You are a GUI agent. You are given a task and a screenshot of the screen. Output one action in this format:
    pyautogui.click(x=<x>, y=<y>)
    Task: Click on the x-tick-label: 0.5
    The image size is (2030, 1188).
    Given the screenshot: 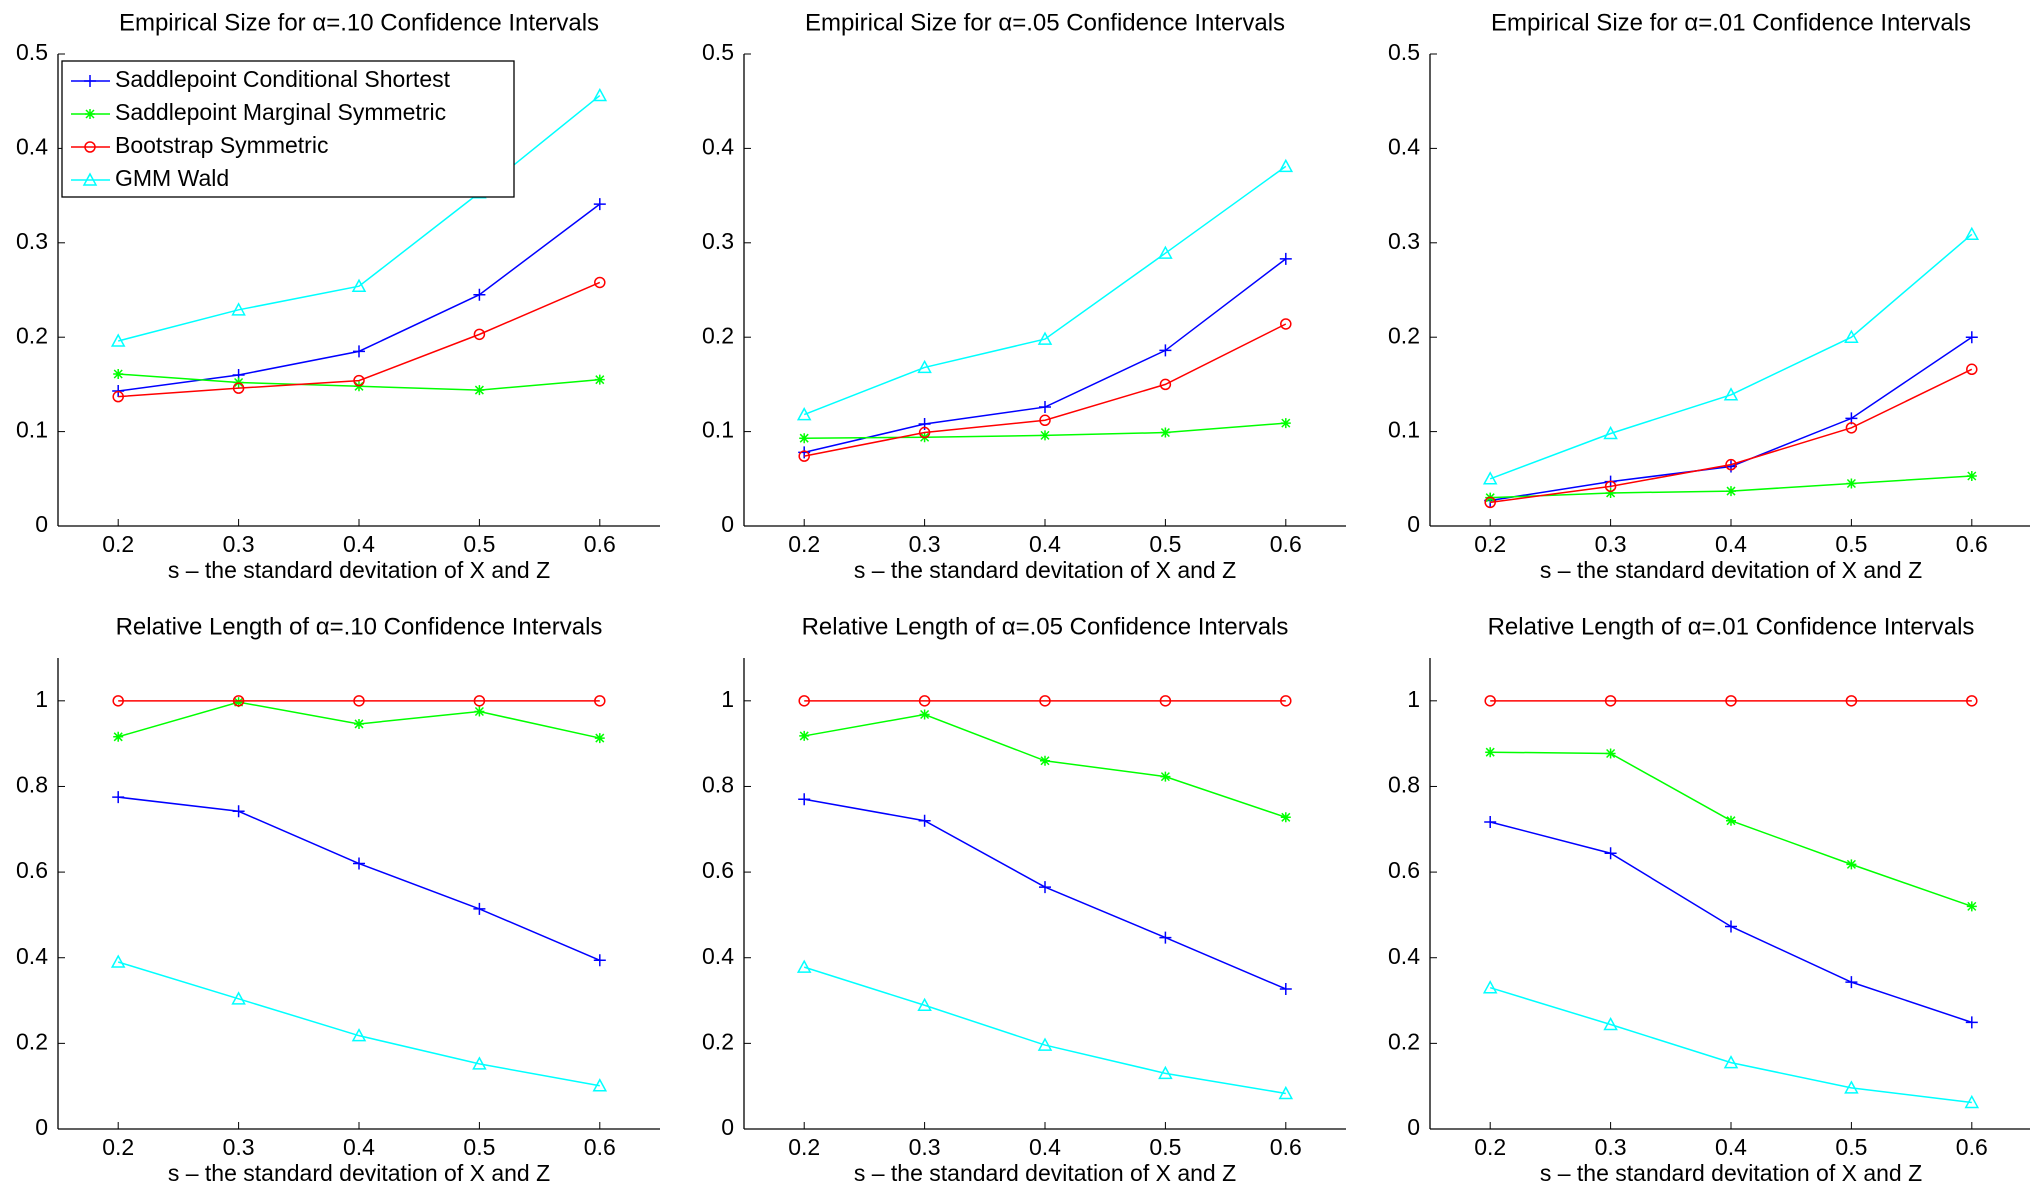 What is the action you would take?
    pyautogui.click(x=479, y=1147)
    